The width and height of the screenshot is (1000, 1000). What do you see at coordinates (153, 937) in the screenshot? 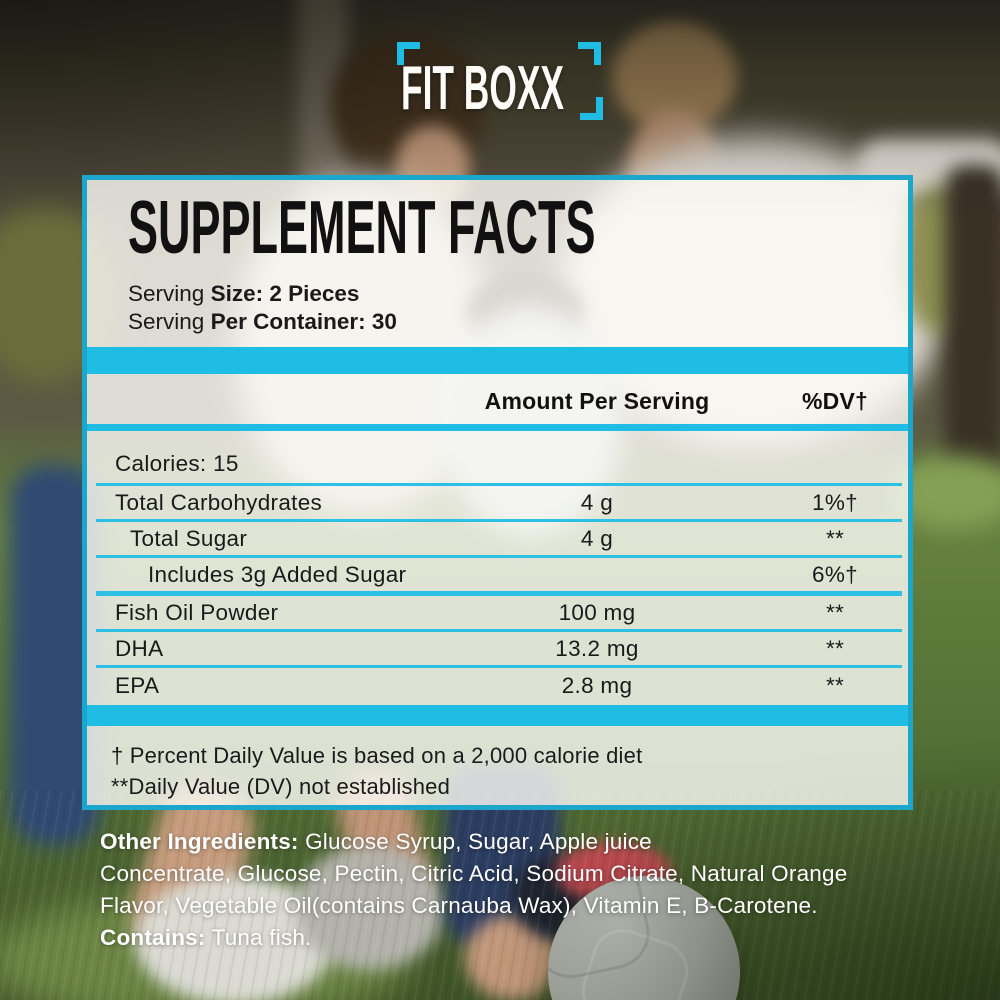
I see `contains-label: Contains:` at bounding box center [153, 937].